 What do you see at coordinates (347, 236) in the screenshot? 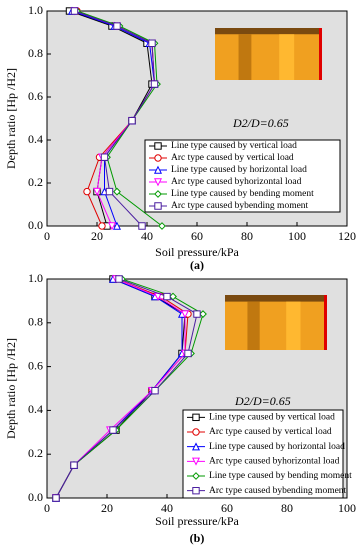
I see `x-tick-label: 120` at bounding box center [347, 236].